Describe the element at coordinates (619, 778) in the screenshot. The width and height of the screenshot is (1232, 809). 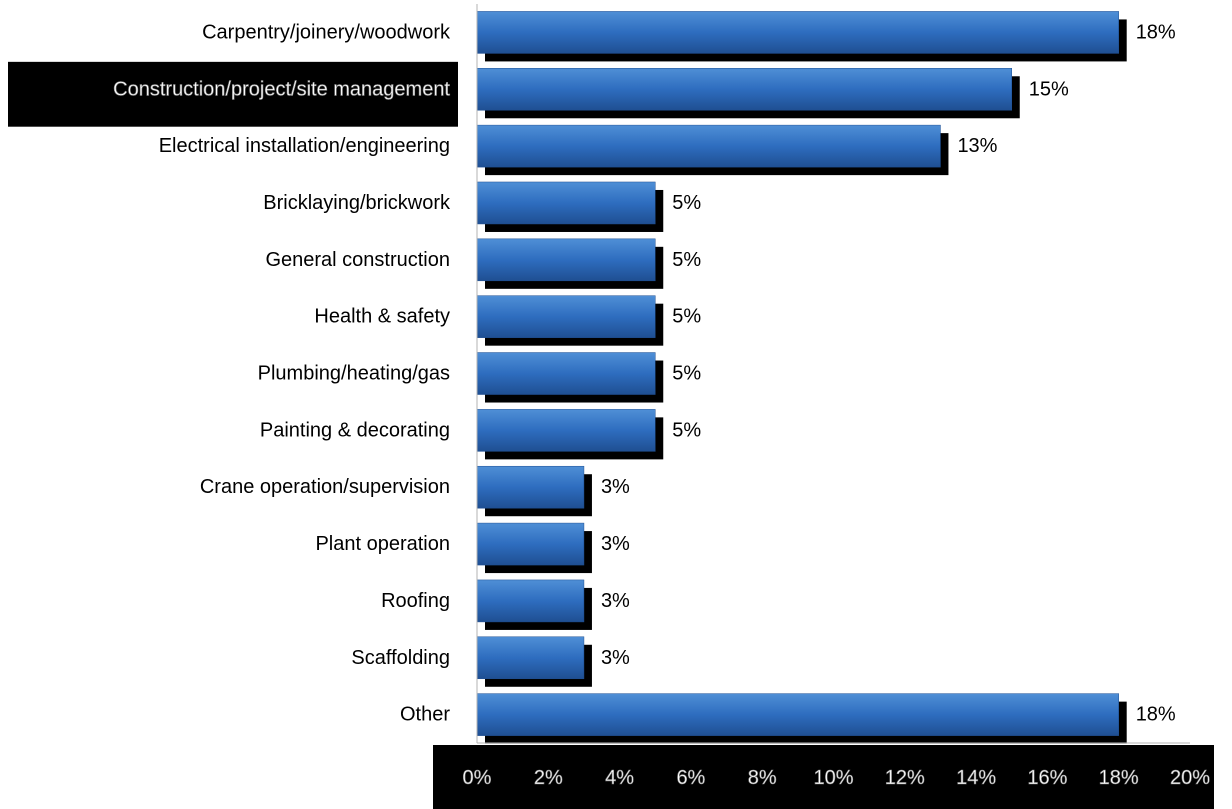
I see `x-tick-label: 4%` at that location.